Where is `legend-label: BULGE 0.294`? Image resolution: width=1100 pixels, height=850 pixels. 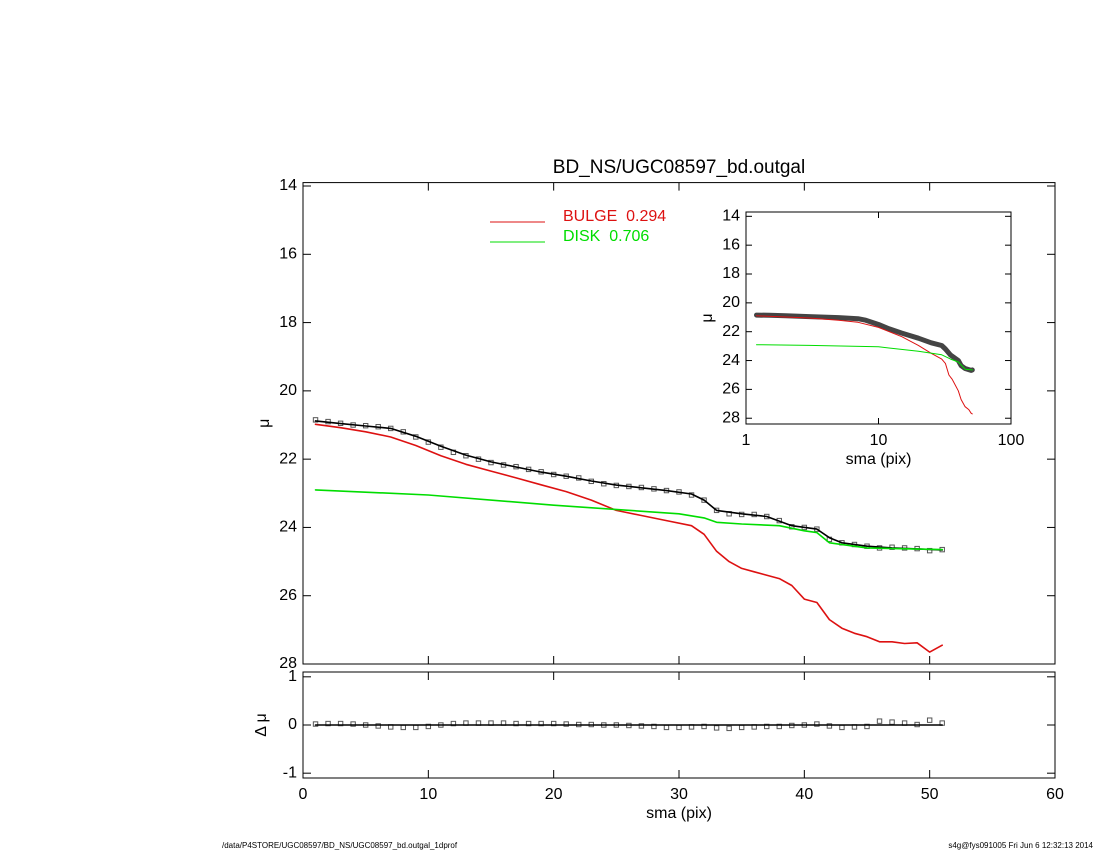 legend-label: BULGE 0.294 is located at coordinates (614, 216).